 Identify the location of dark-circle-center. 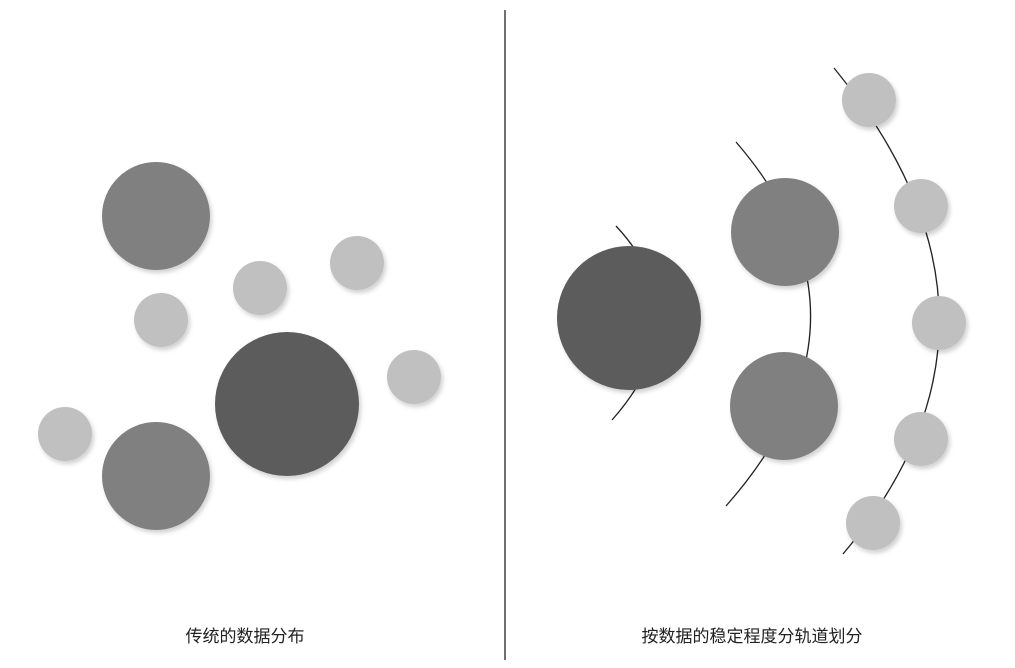
(287, 404).